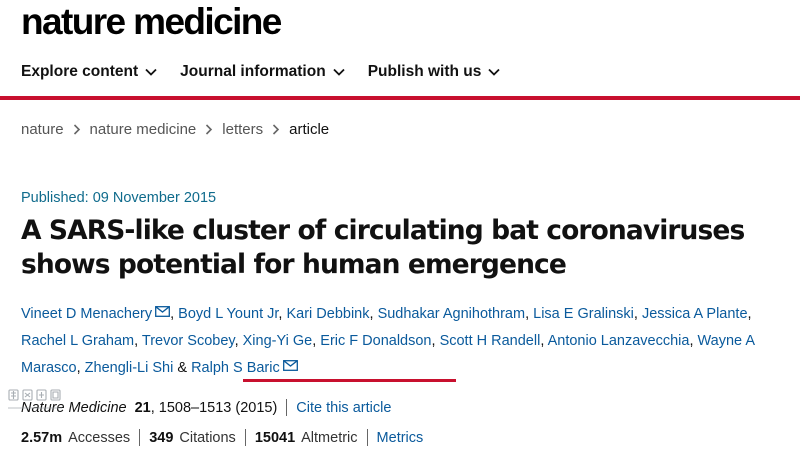 This screenshot has width=800, height=461. I want to click on published-date: Published: 09 November 2015, so click(119, 198).